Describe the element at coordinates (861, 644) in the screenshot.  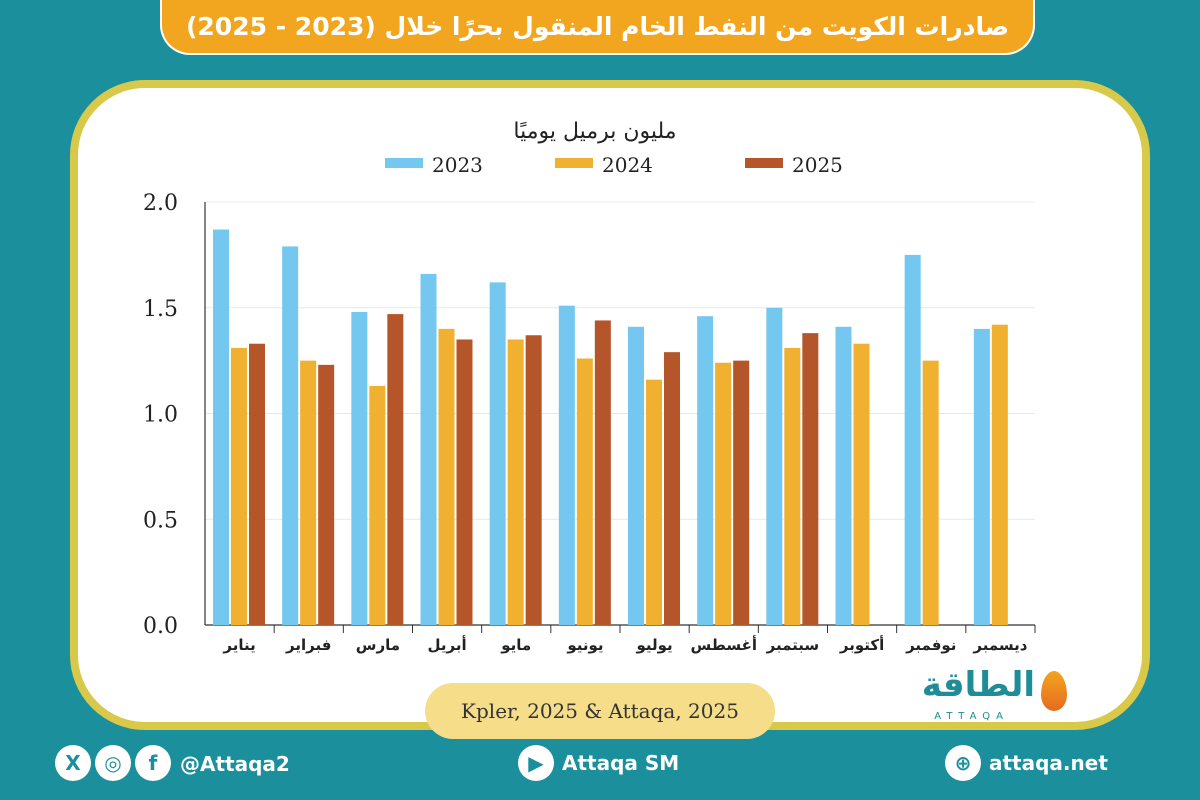
I see `x-tick-label: أكتوبر` at that location.